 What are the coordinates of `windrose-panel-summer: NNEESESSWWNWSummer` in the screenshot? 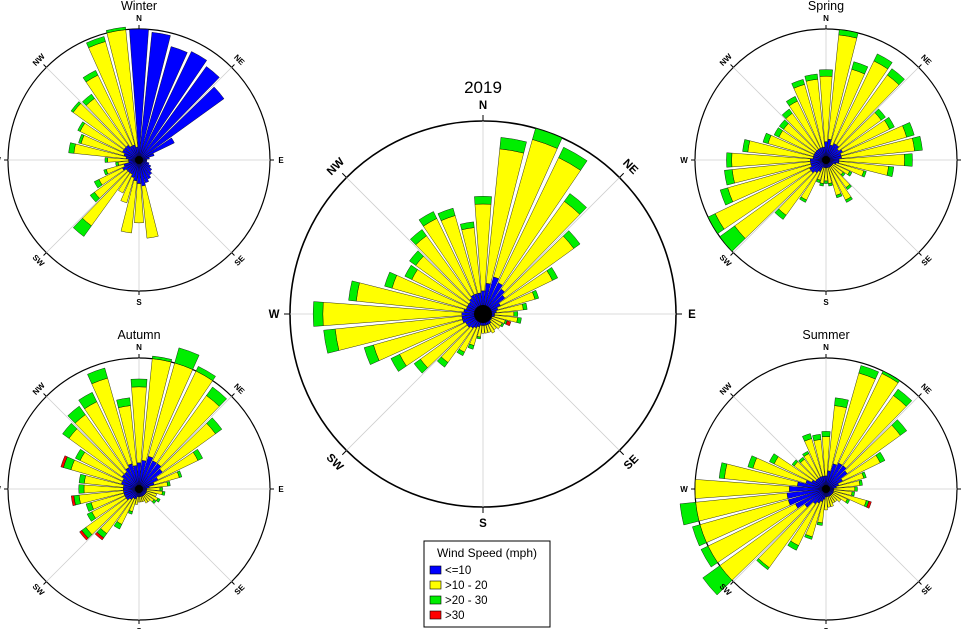 It's located at (820, 478).